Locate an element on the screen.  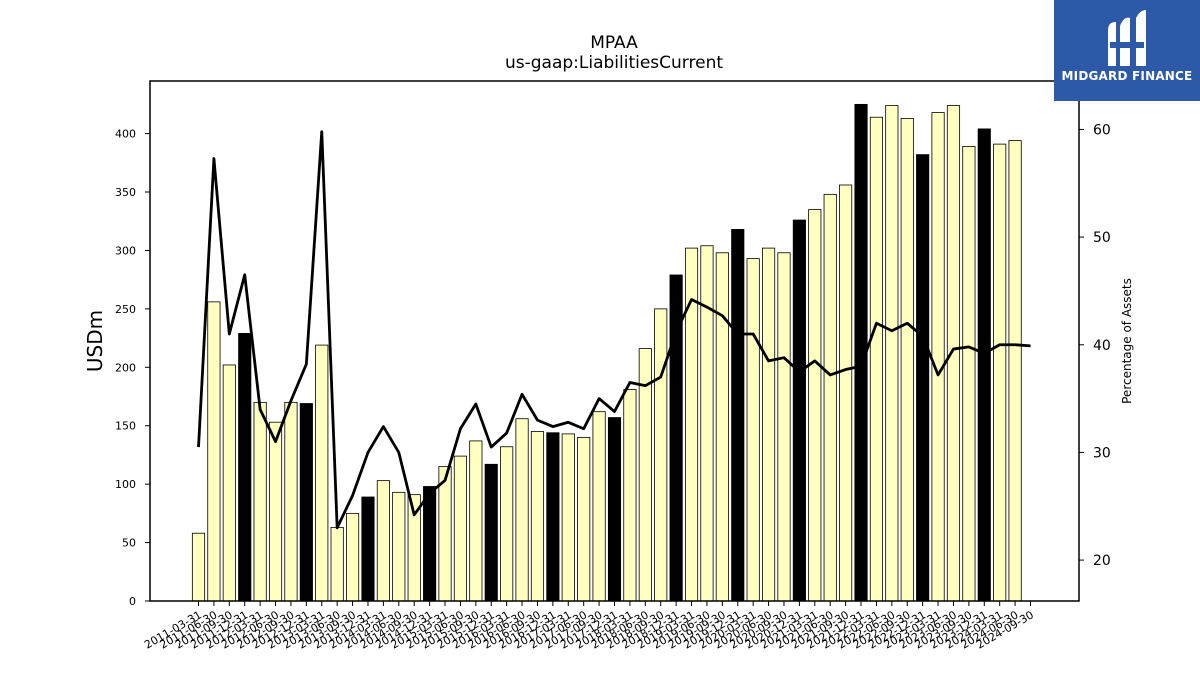
y-tick-label: 200 is located at coordinates (125, 367).